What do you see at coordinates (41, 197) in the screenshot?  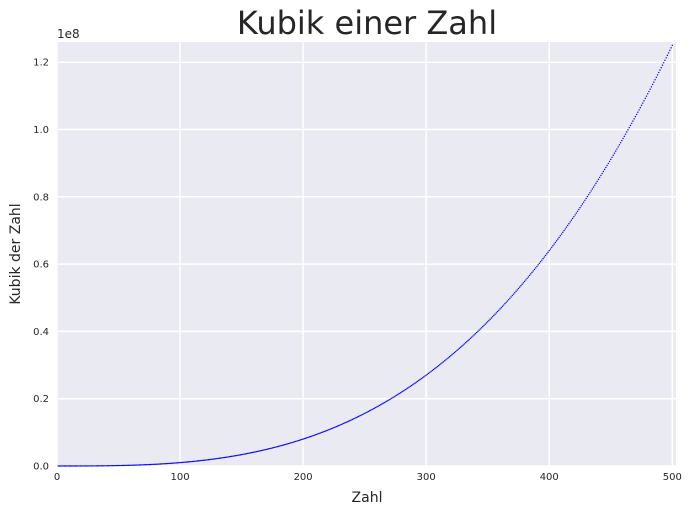 I see `y-tick-label: 0.8` at bounding box center [41, 197].